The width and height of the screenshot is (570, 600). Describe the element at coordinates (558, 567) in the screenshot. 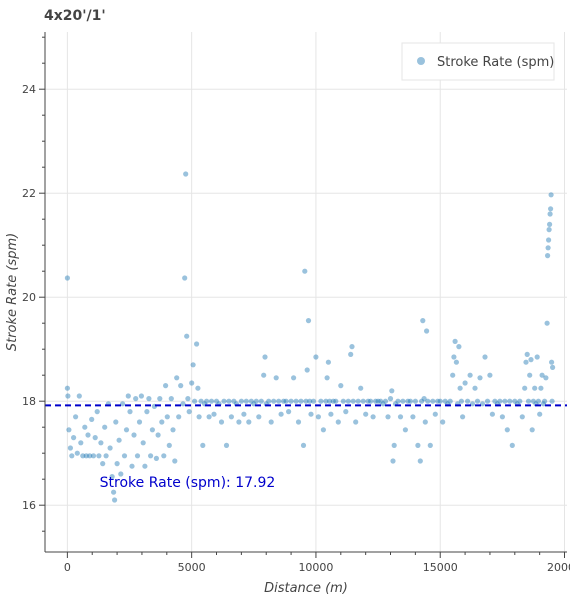

I see `x-tick-label: 20000` at that location.